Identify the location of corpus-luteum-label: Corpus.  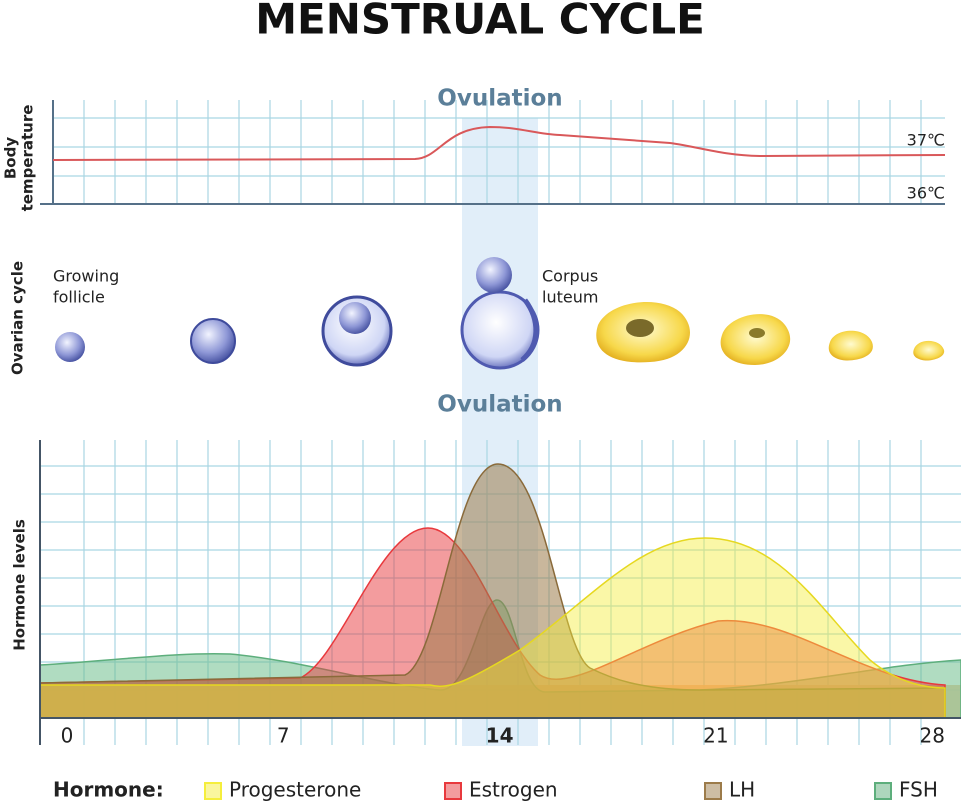
(570, 276).